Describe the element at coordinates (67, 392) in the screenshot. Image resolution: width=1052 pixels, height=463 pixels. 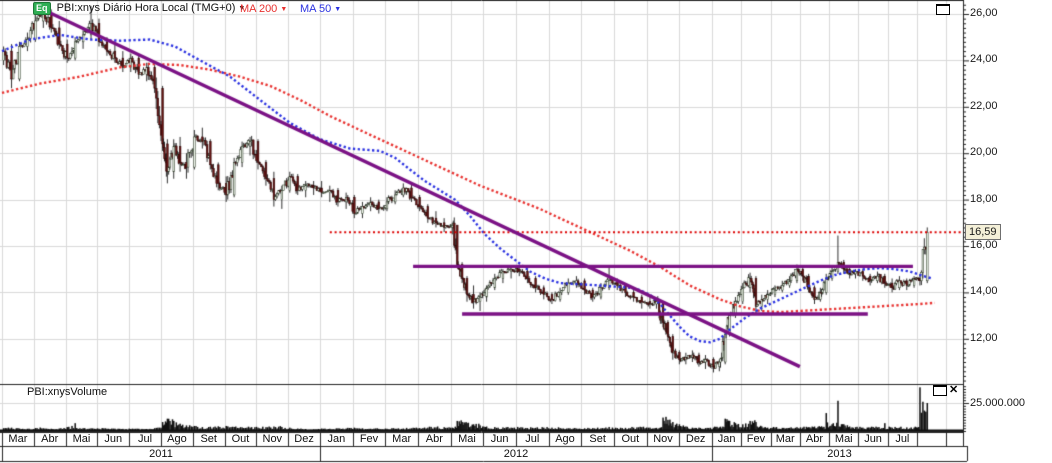
I see `volume-pane-title: PBI:xnysVolume` at that location.